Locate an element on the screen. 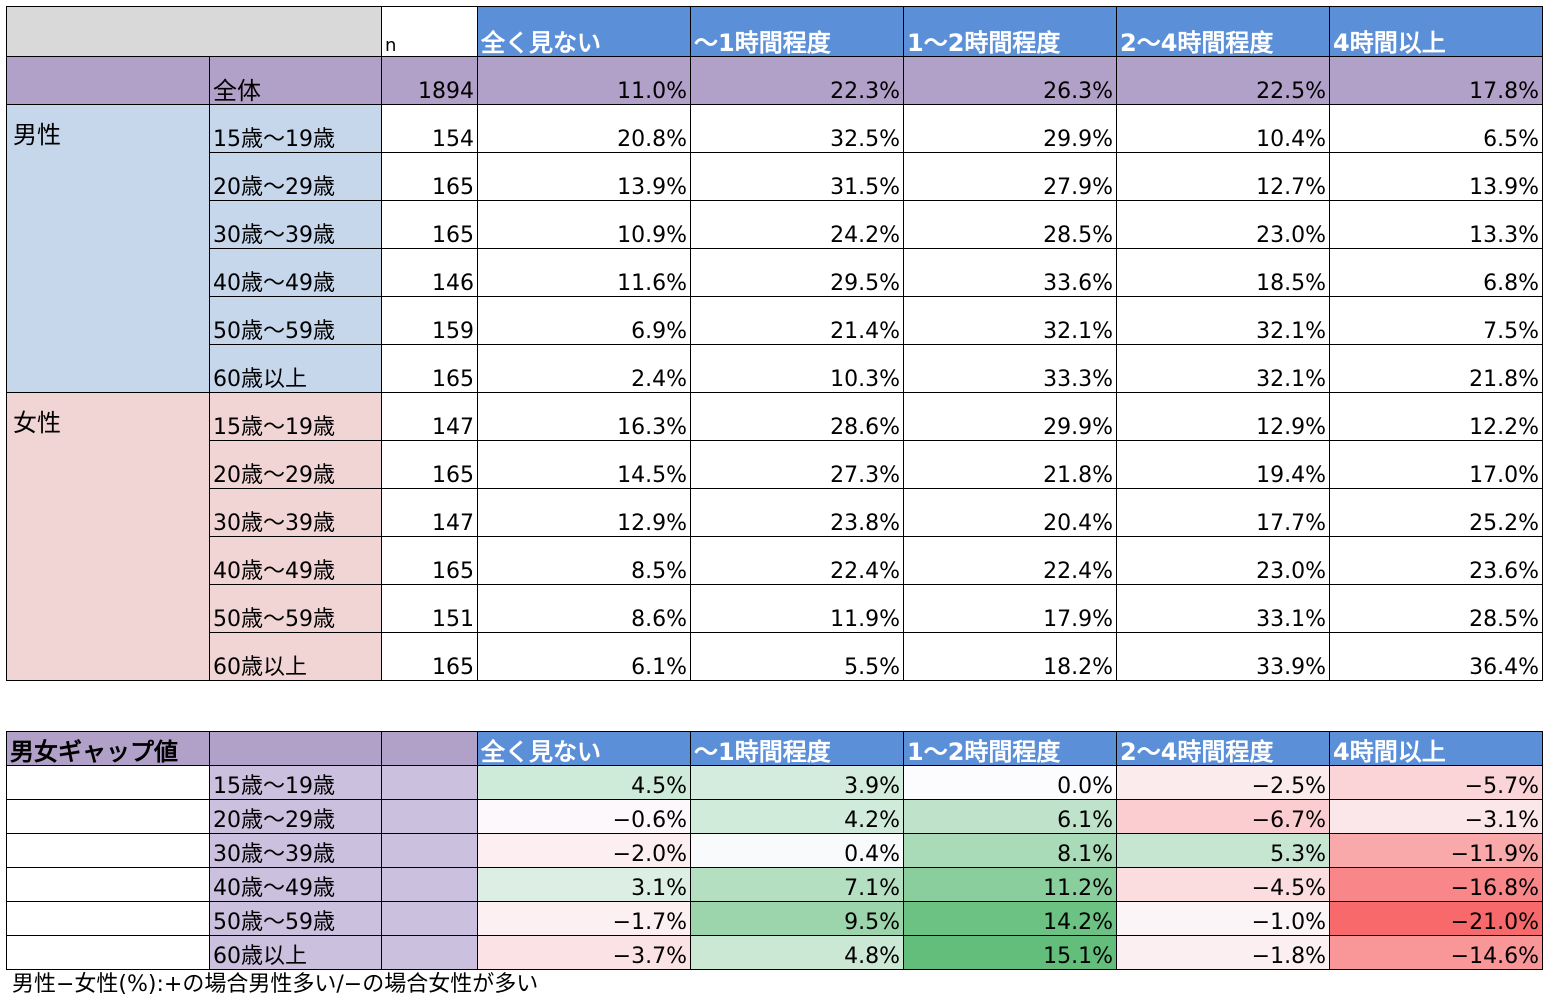  gap-value-cell: −0.6% is located at coordinates (584, 816).